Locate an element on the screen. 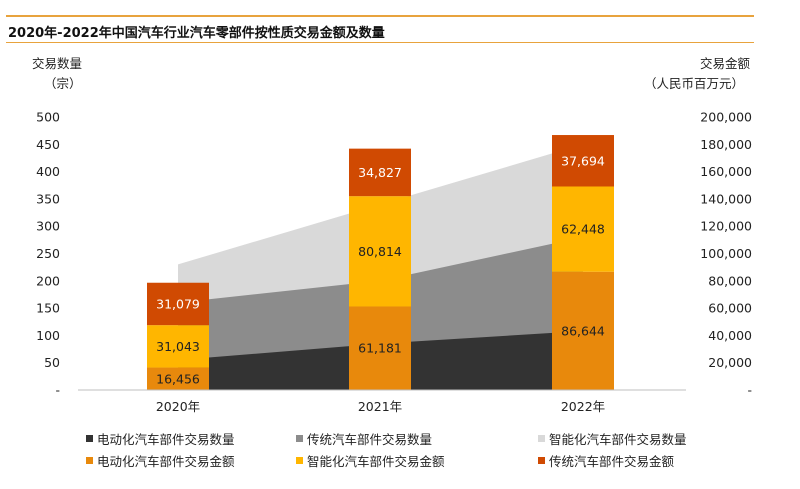 This screenshot has height=489, width=800. left-tick-label: 150 is located at coordinates (48, 308).